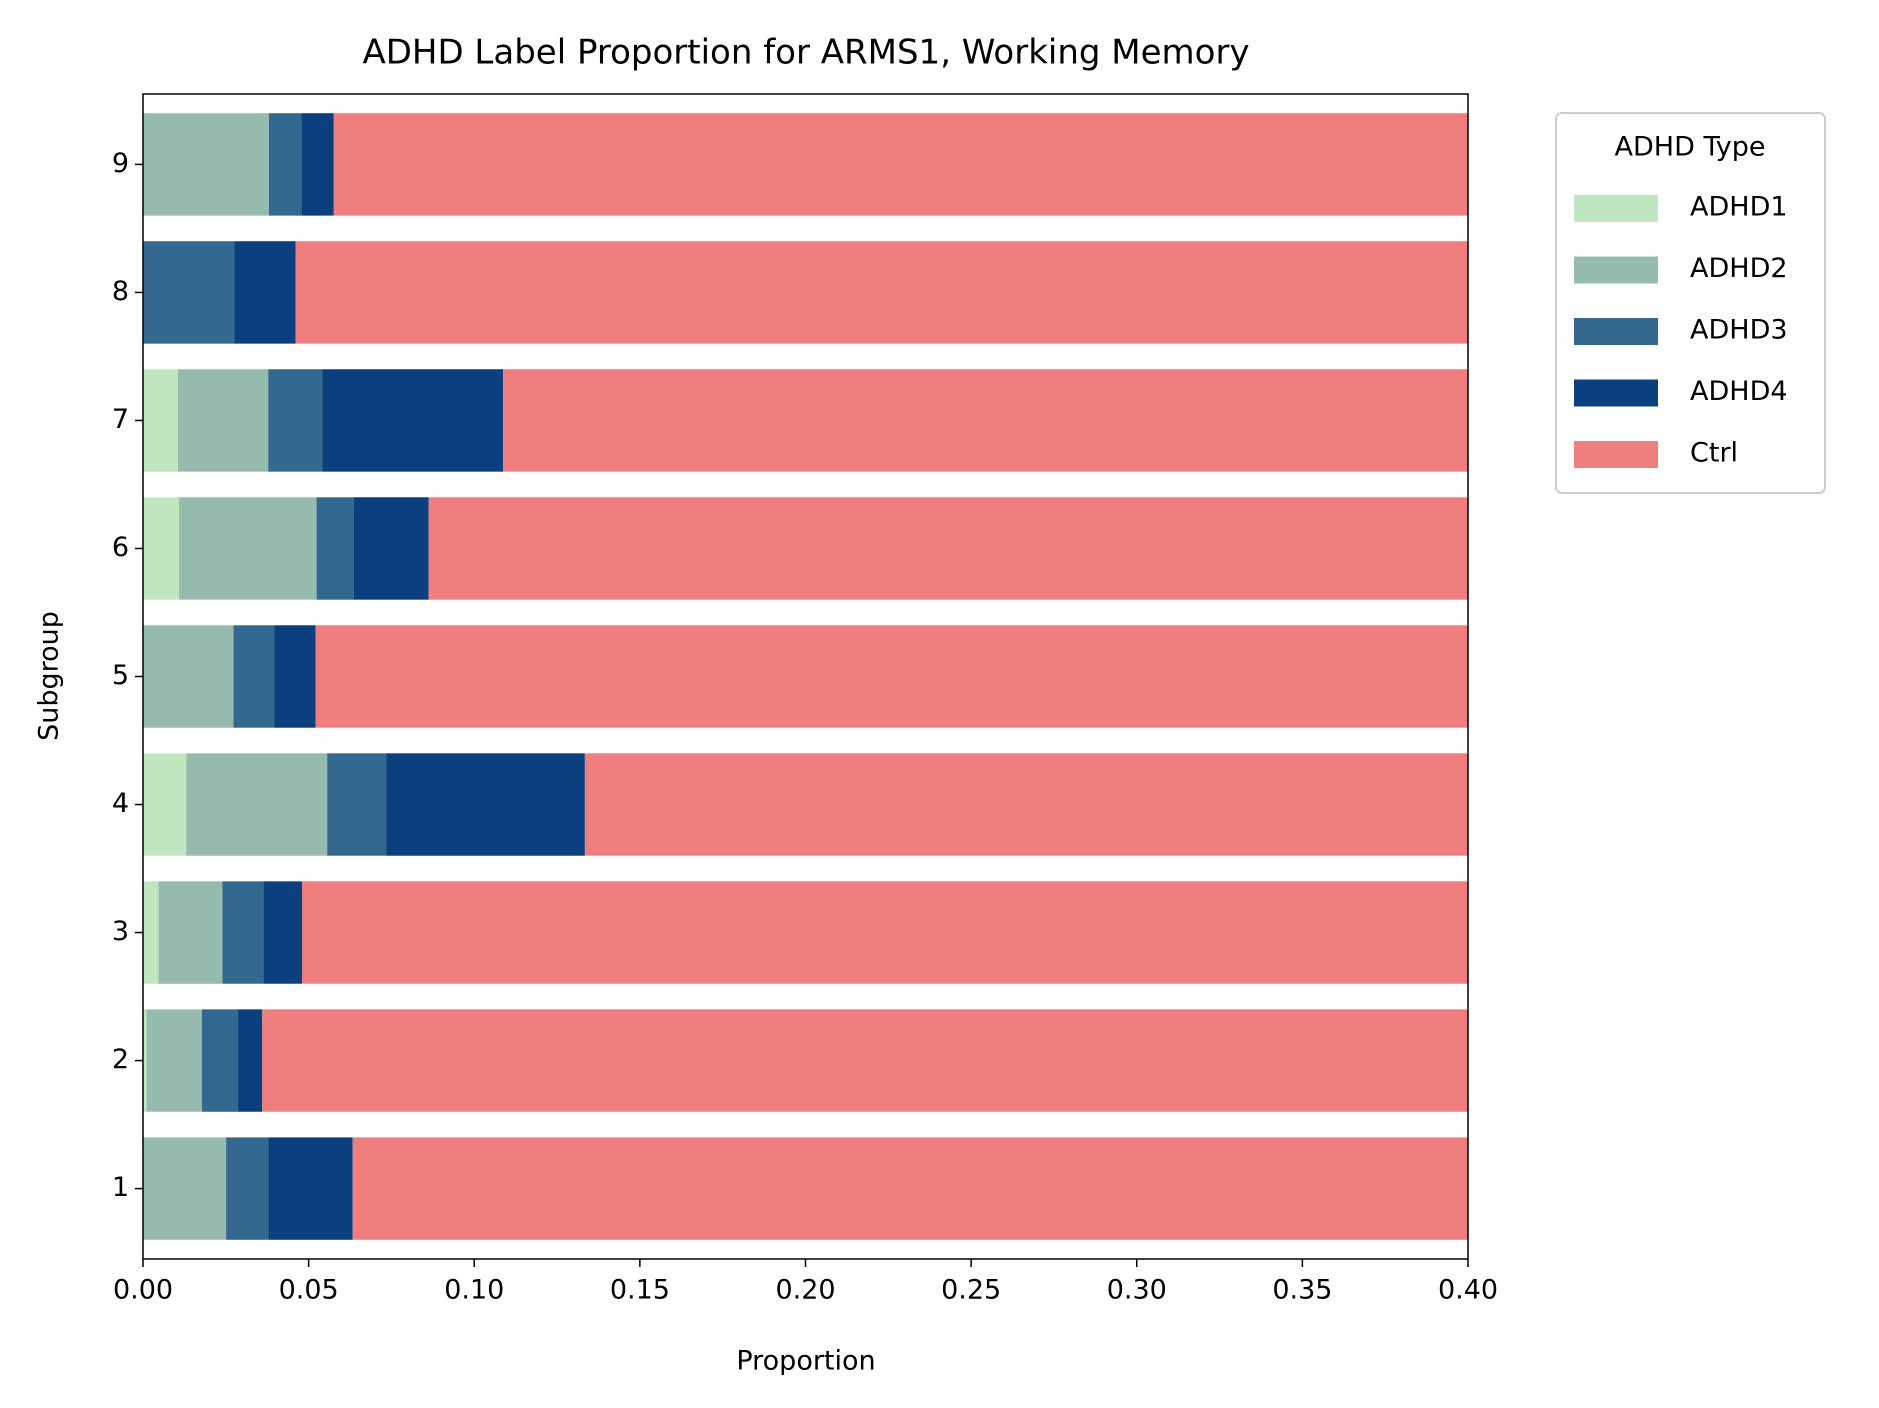 The width and height of the screenshot is (1879, 1408). I want to click on legend-label: ADHD1, so click(1739, 207).